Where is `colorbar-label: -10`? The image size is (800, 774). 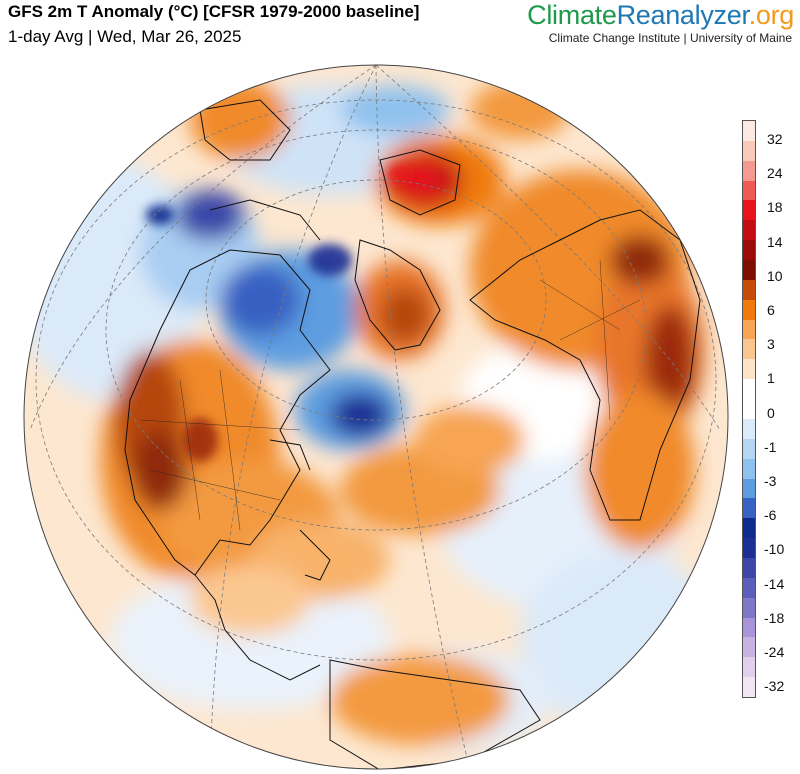
colorbar-label: -10 is located at coordinates (774, 549).